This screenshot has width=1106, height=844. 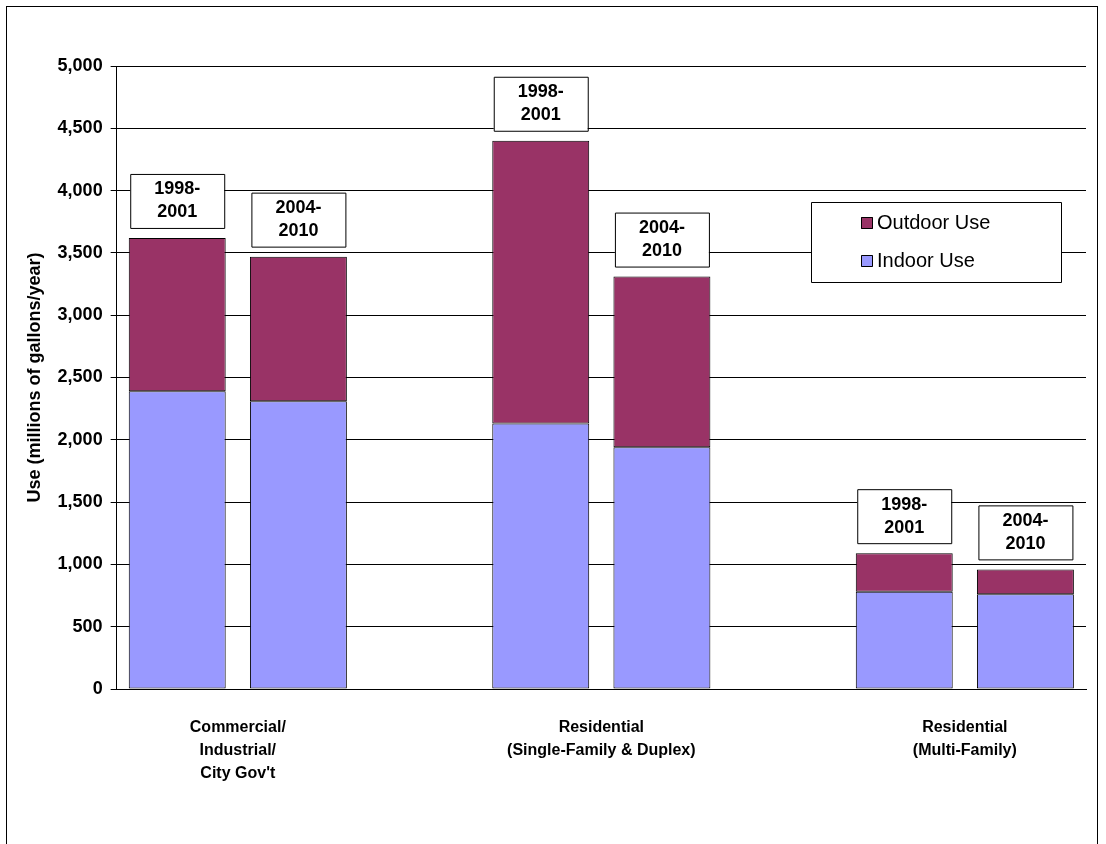 What do you see at coordinates (964, 738) in the screenshot?
I see `text: Residential (Multi-Family)` at bounding box center [964, 738].